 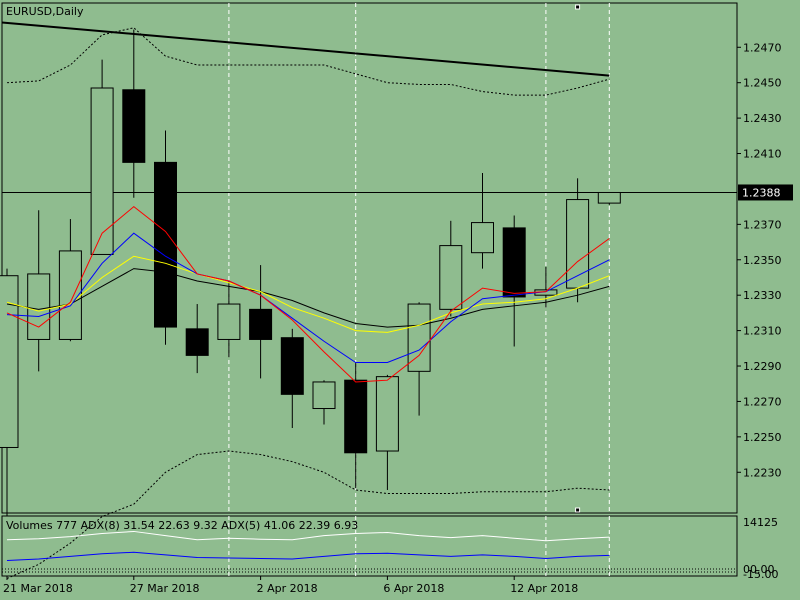 I want to click on current-price-tag, so click(x=765, y=192).